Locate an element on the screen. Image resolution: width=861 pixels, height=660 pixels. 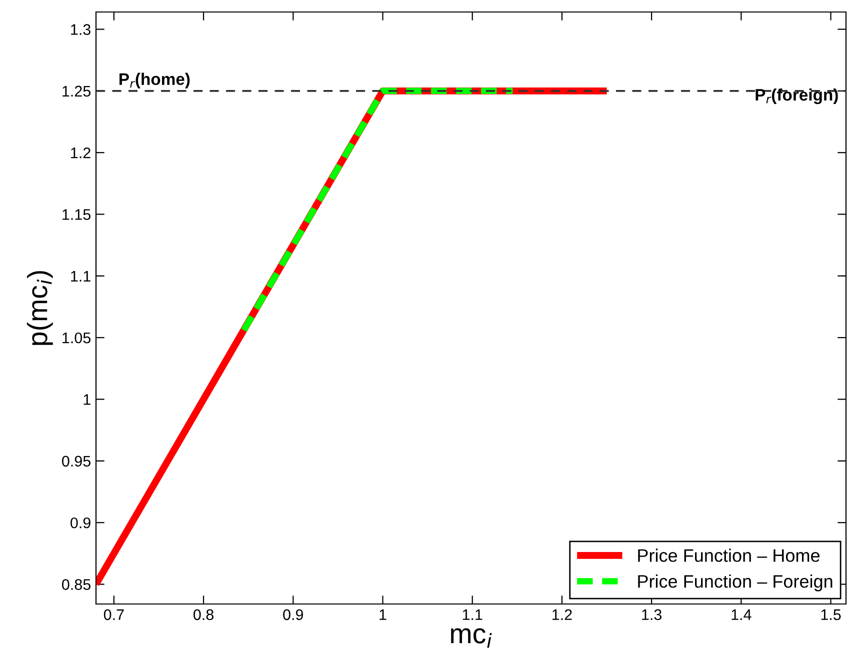
x-tick-label: 1.3 is located at coordinates (652, 614).